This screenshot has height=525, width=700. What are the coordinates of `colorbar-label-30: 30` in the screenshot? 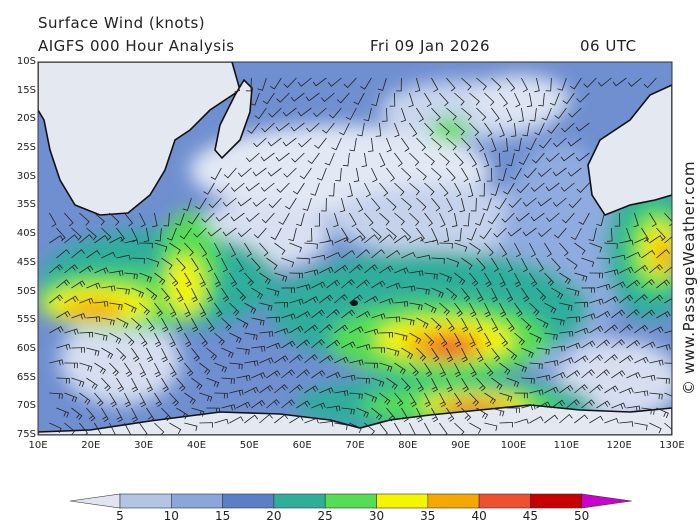 It's located at (376, 516).